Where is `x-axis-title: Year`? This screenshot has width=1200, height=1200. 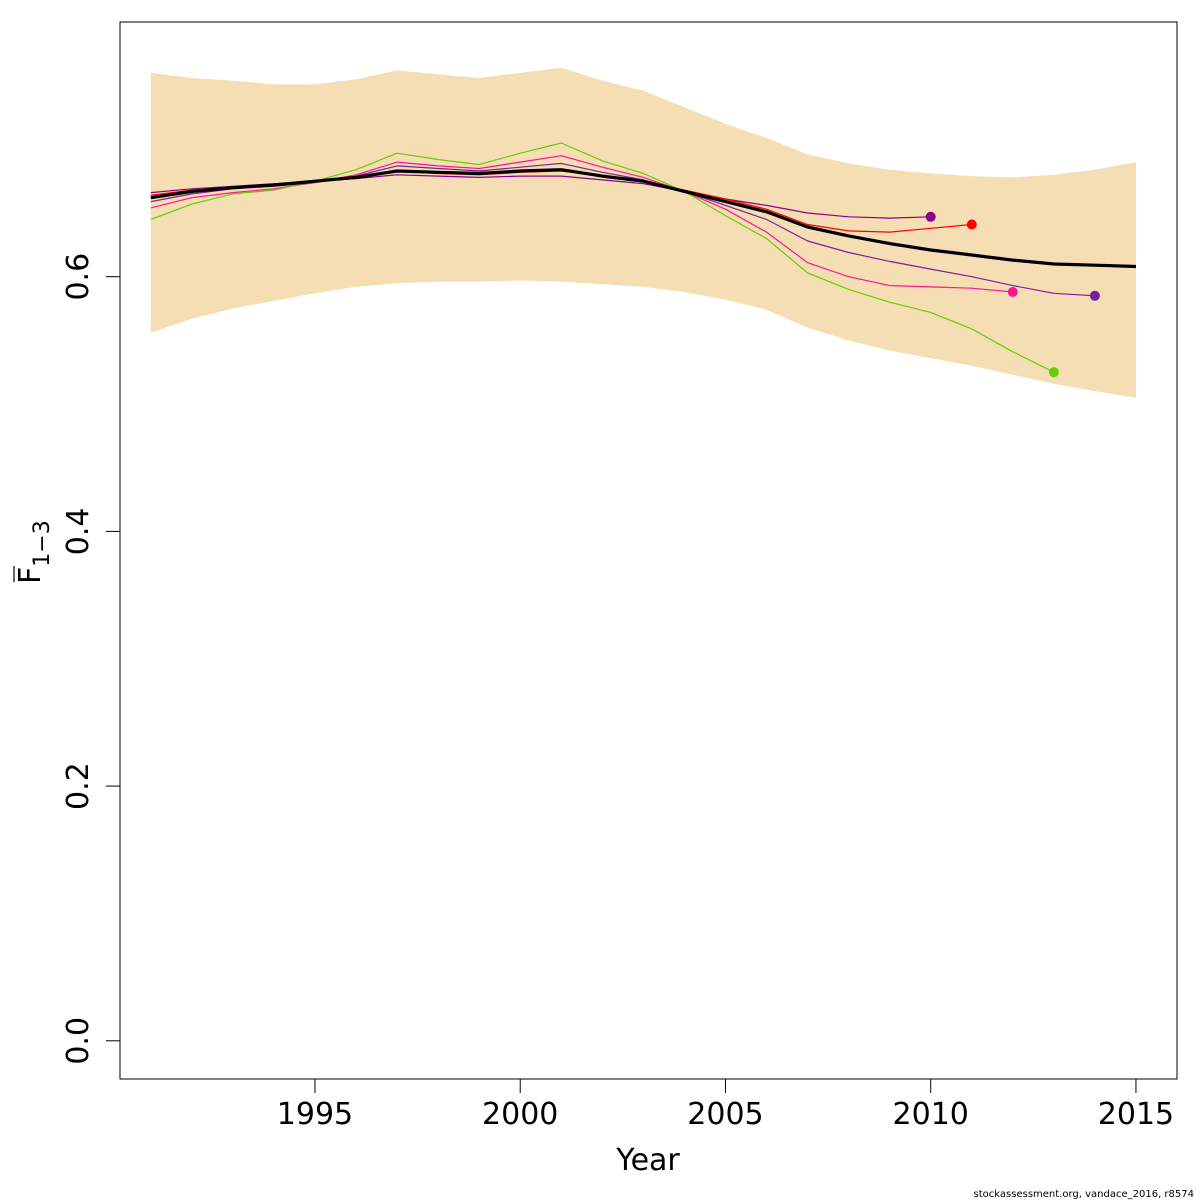
x-axis-title: Year is located at coordinates (647, 1160).